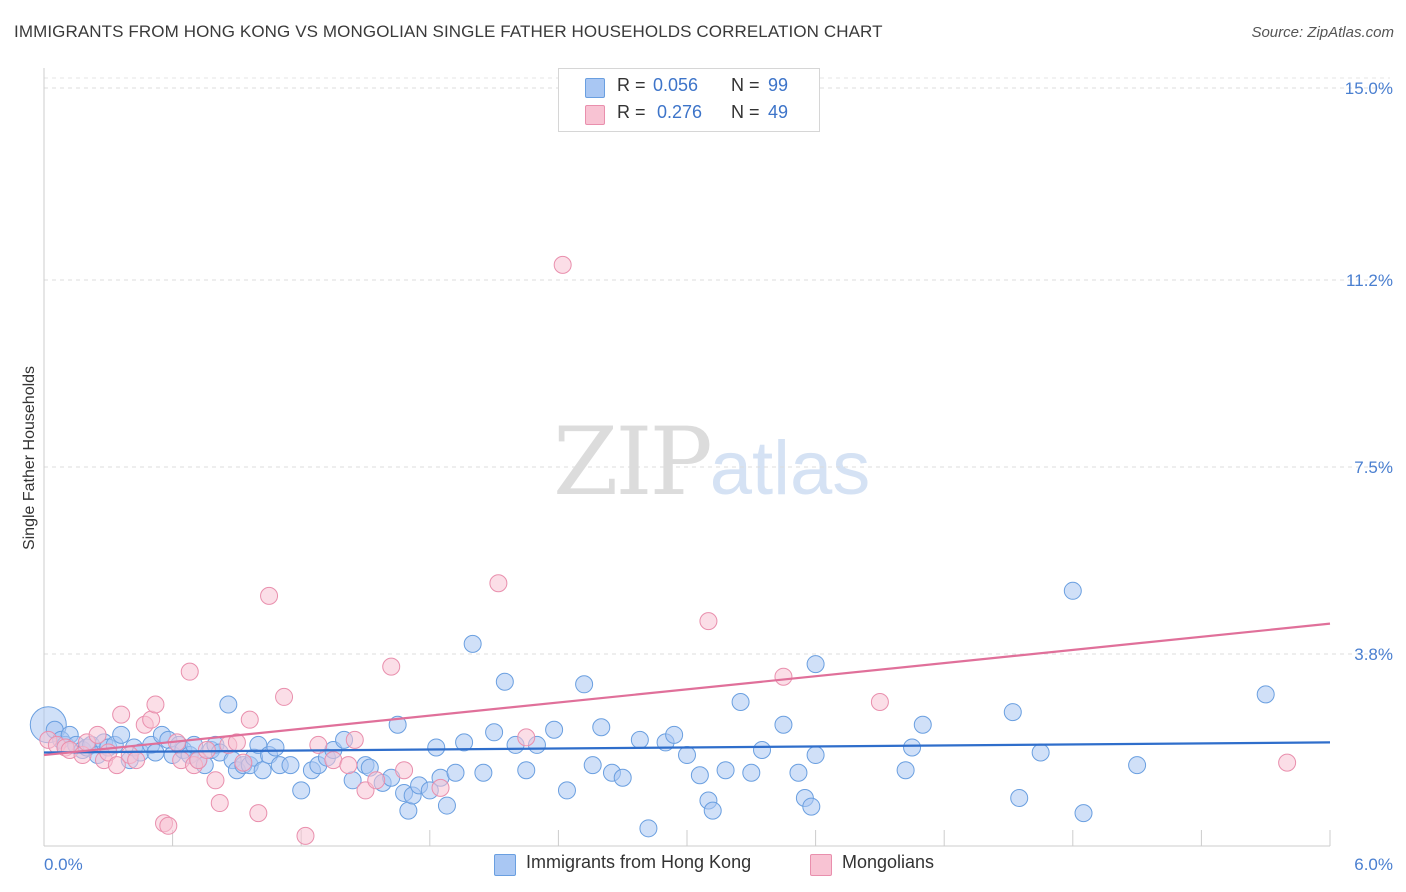  I want to click on watermark-atlas: atlas, so click(790, 468).